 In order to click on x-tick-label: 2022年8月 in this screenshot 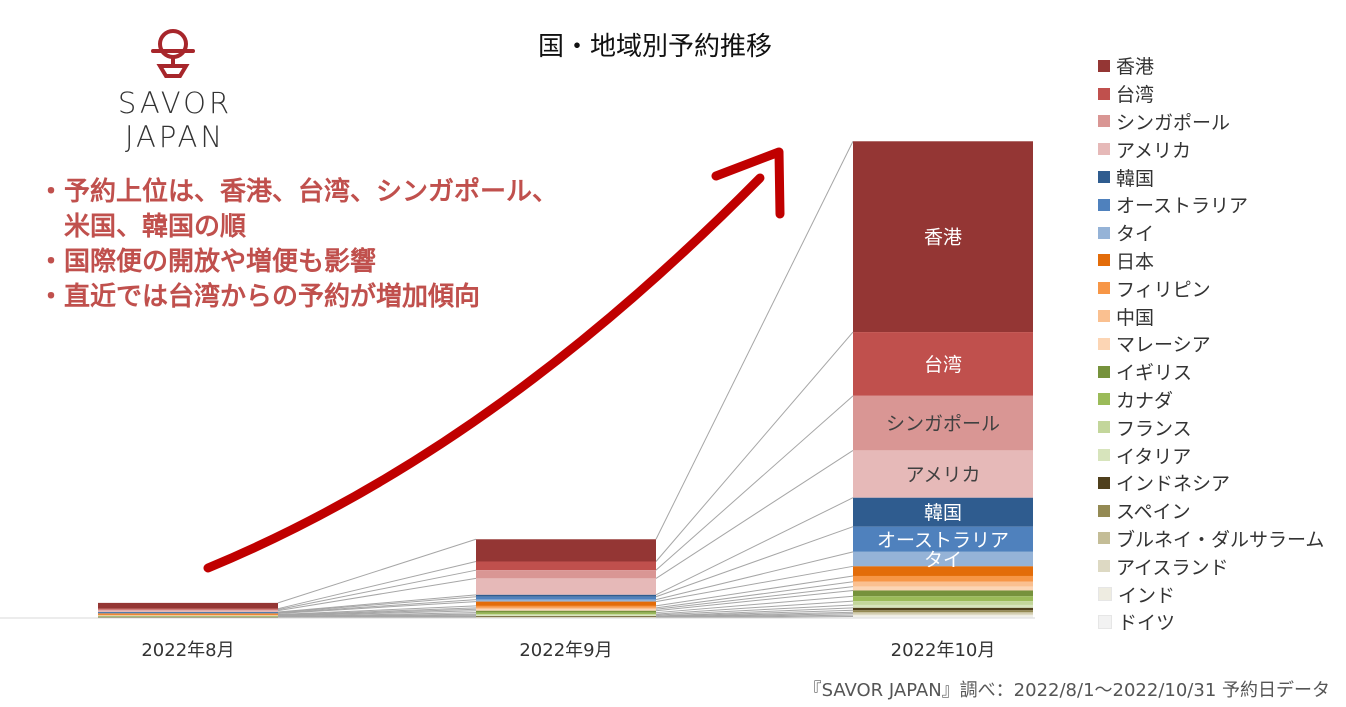, I will do `click(187, 650)`.